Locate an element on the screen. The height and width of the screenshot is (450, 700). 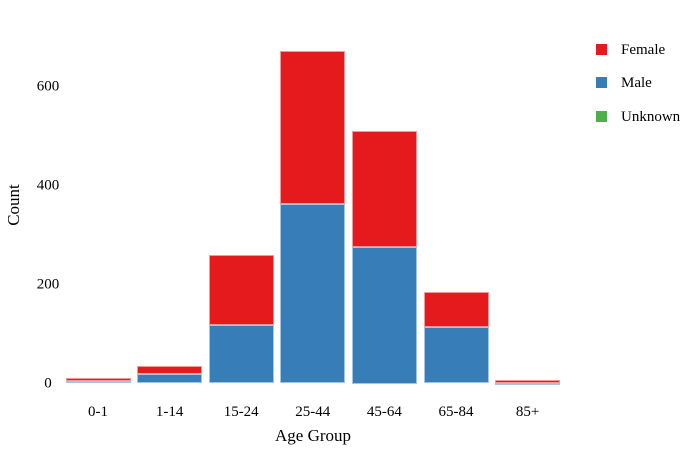
x-tick-label: 15-24 is located at coordinates (241, 412).